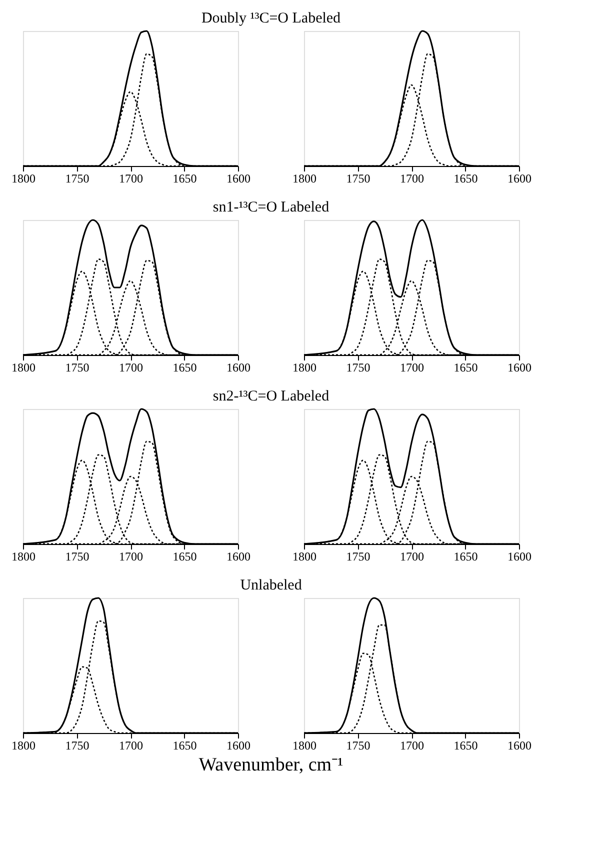 The width and height of the screenshot is (592, 859). What do you see at coordinates (271, 765) in the screenshot?
I see `x-axis-title: Wavenumber, cm⁻¹` at bounding box center [271, 765].